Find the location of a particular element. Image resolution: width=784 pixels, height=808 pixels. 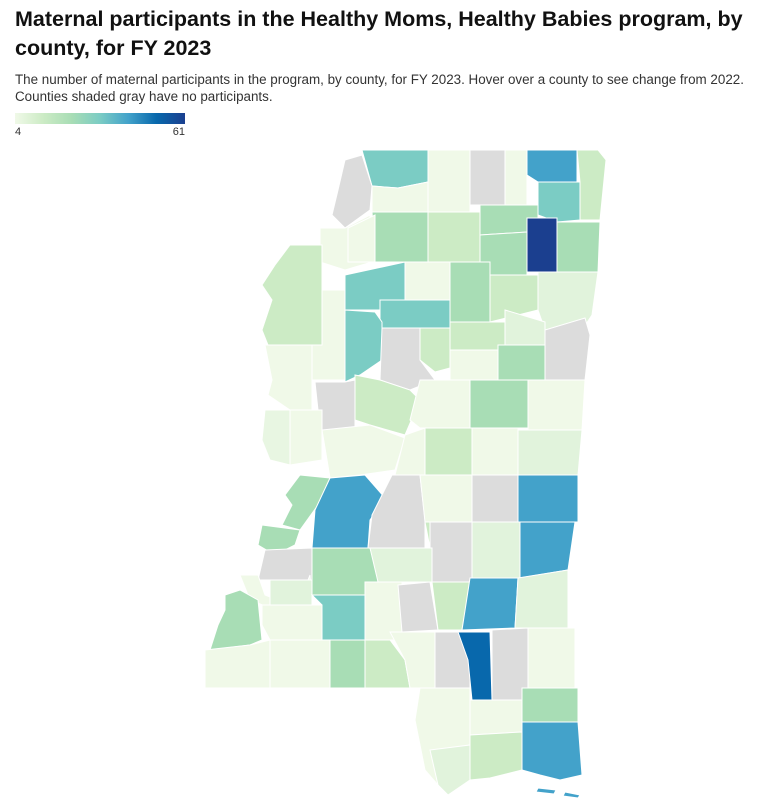

legend-gradient-bar is located at coordinates (100, 118).